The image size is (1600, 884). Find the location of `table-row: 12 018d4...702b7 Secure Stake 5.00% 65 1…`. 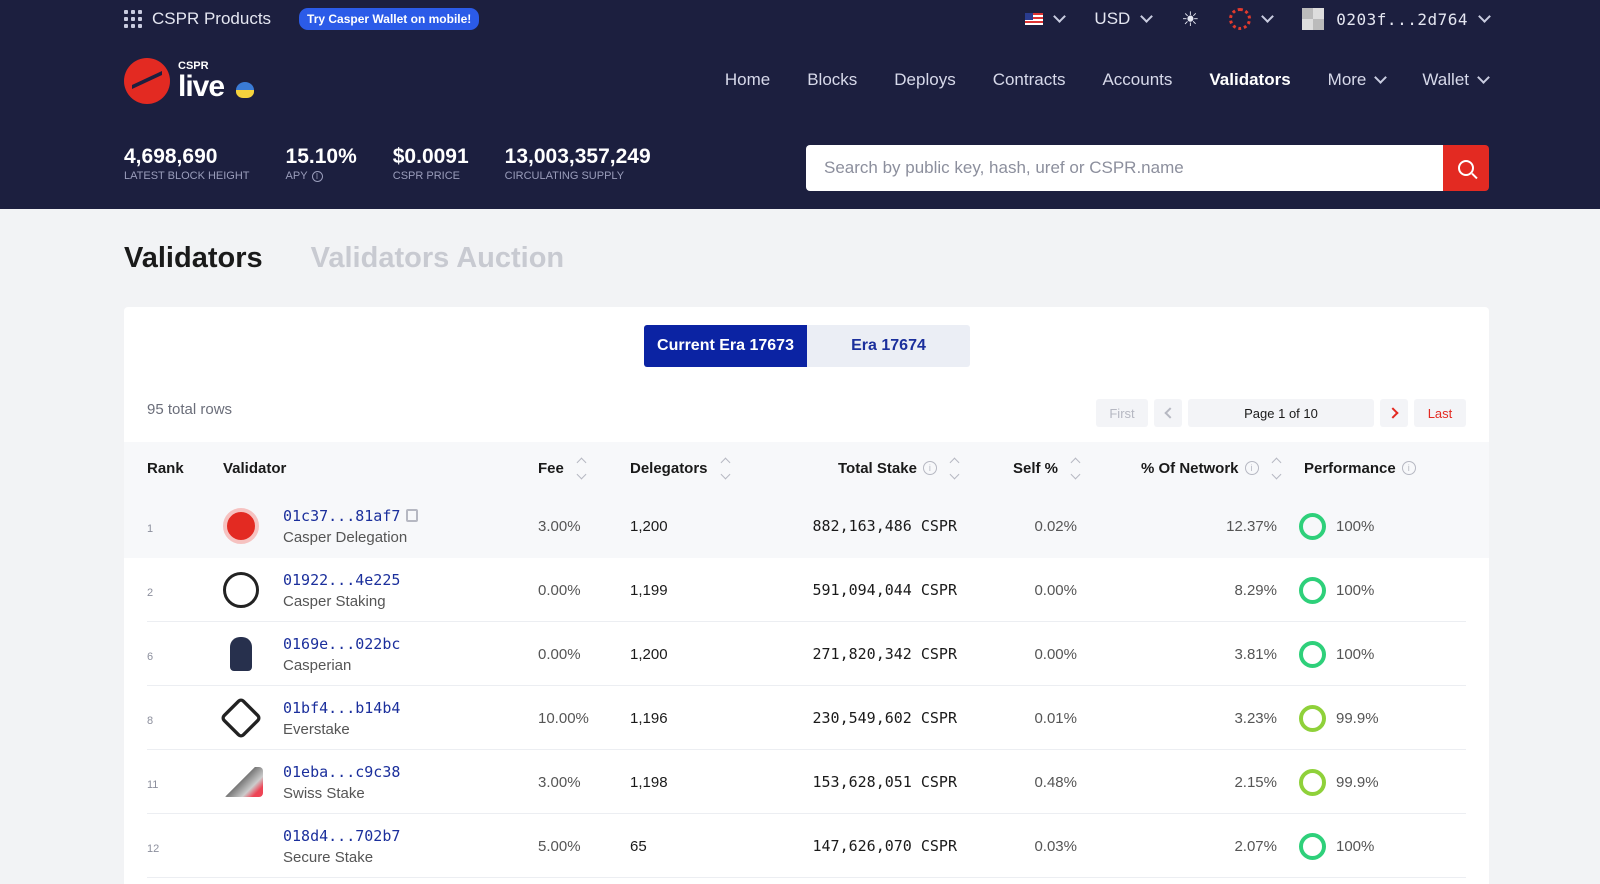

table-row: 12 018d4...702b7 Secure Stake 5.00% 65 1… is located at coordinates (806, 846).